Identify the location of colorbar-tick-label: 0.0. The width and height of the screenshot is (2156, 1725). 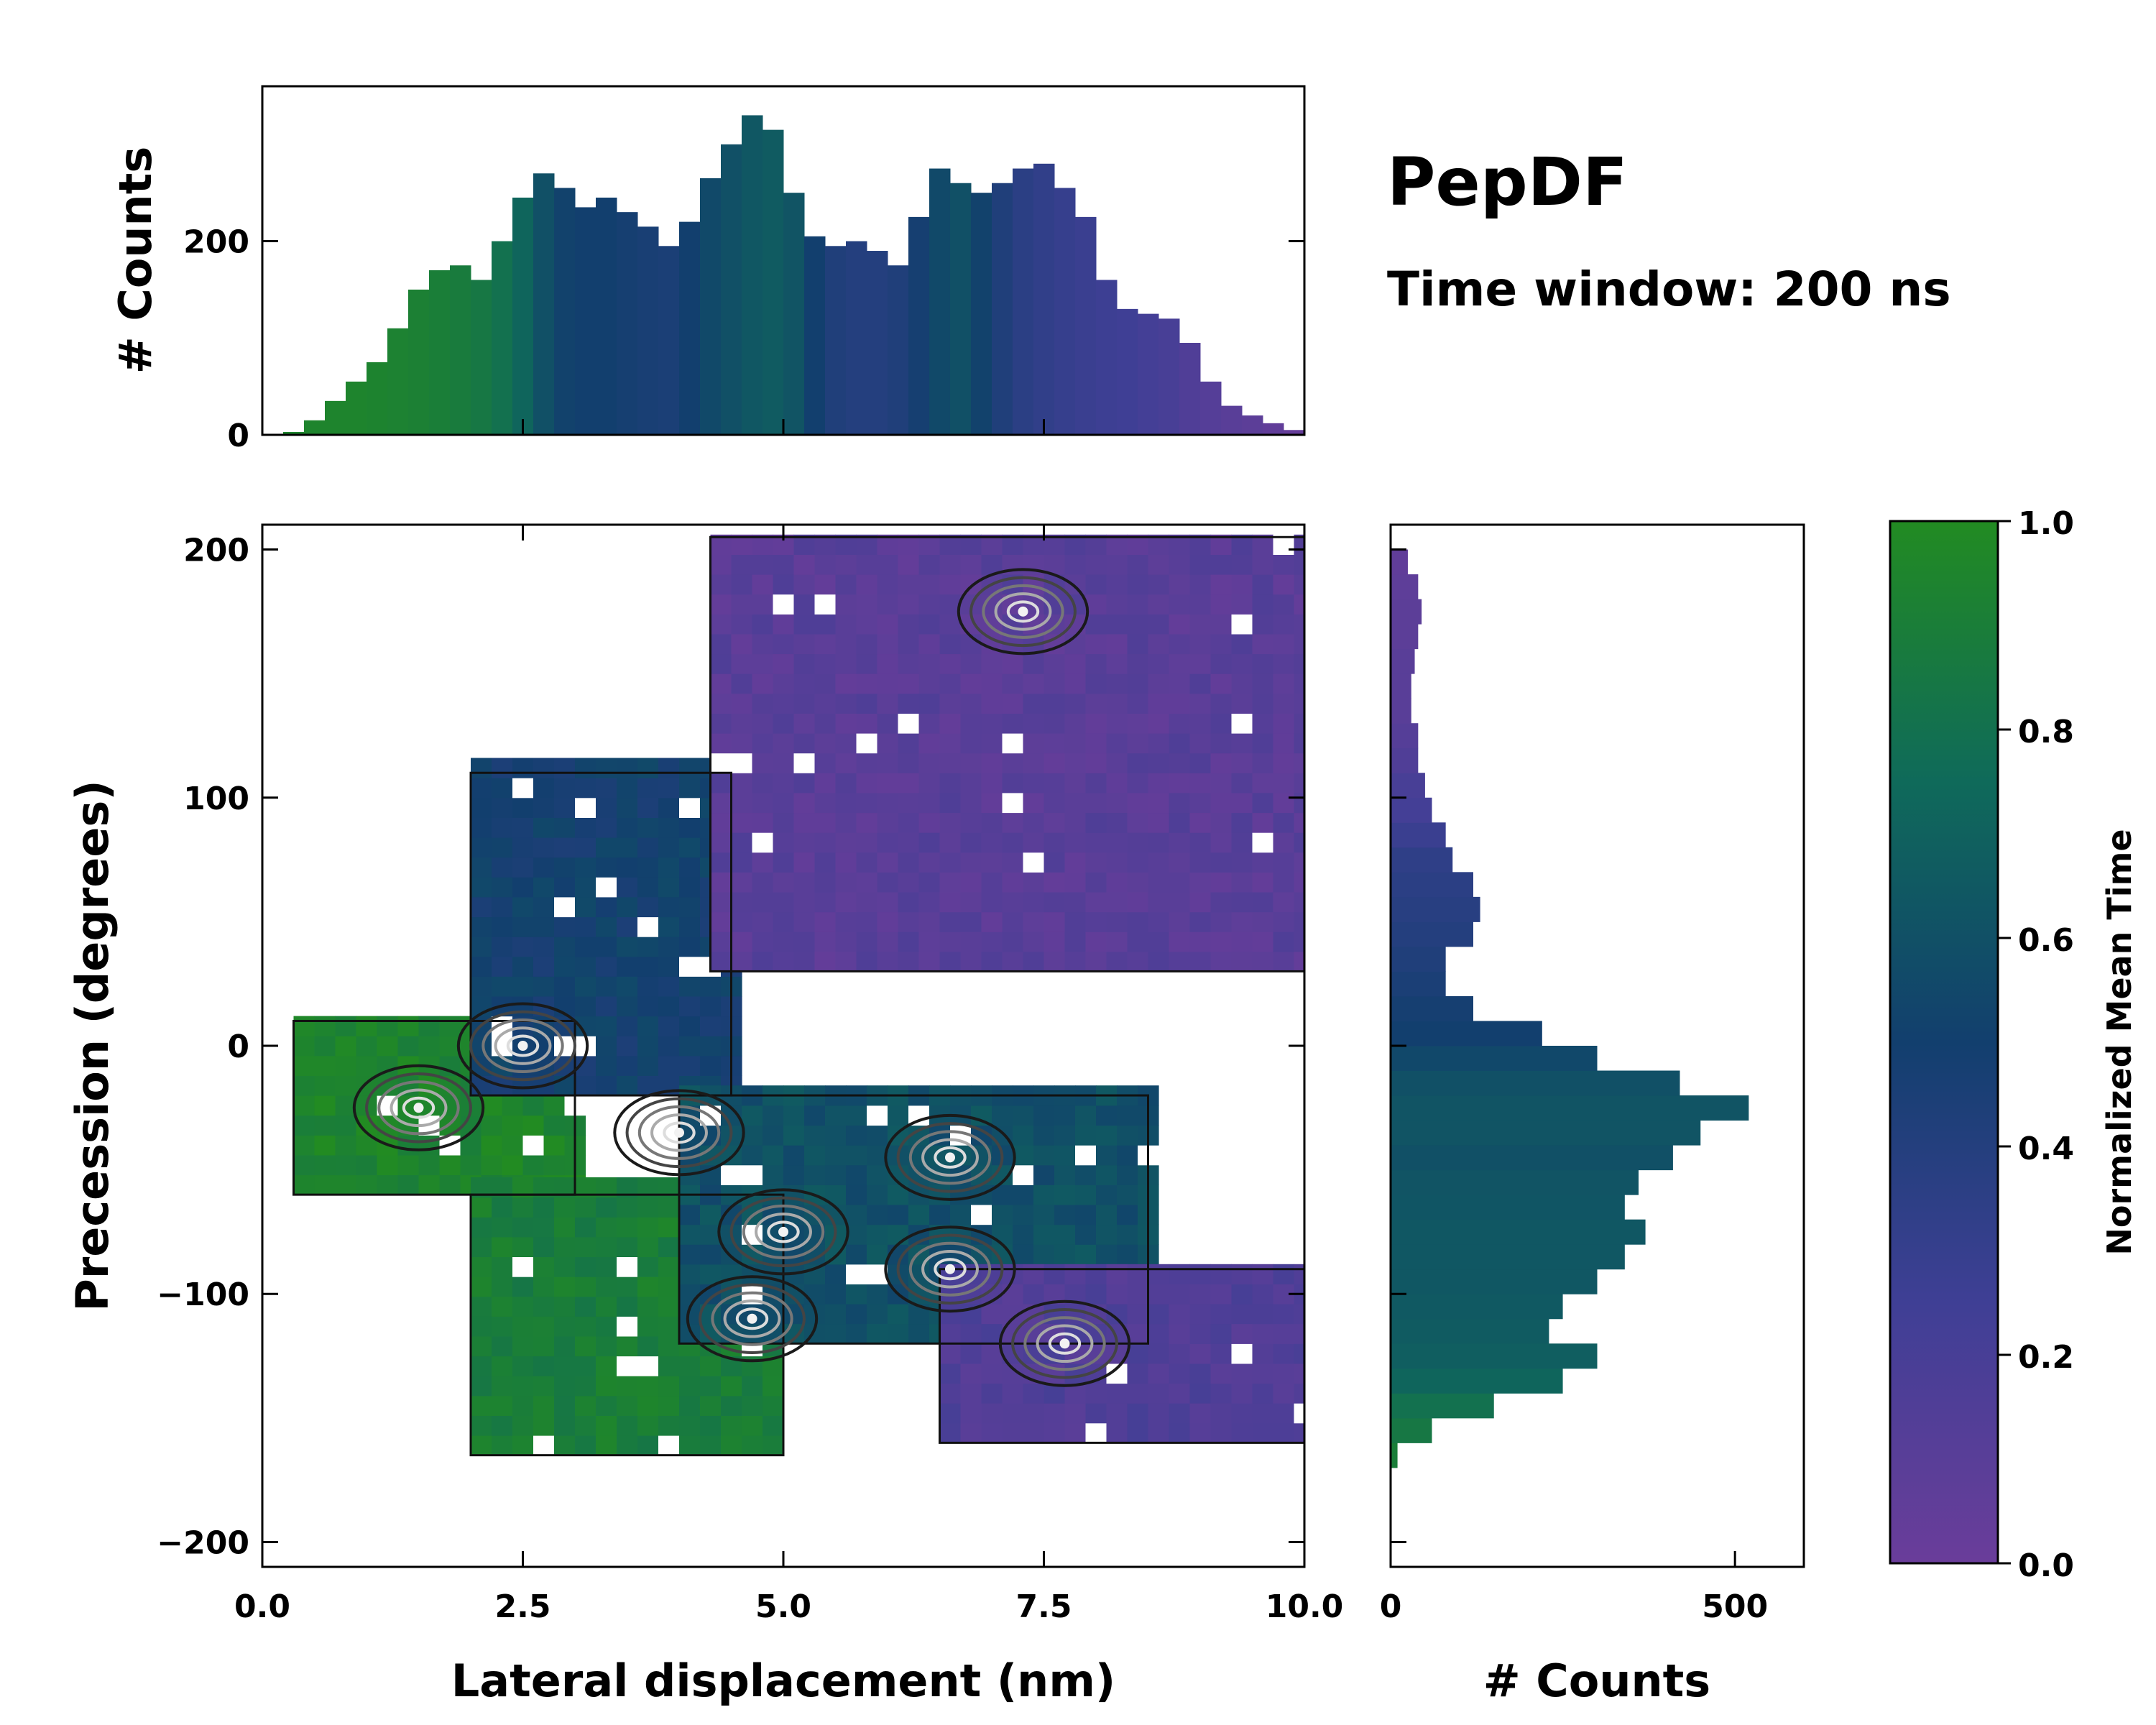
(2046, 1565).